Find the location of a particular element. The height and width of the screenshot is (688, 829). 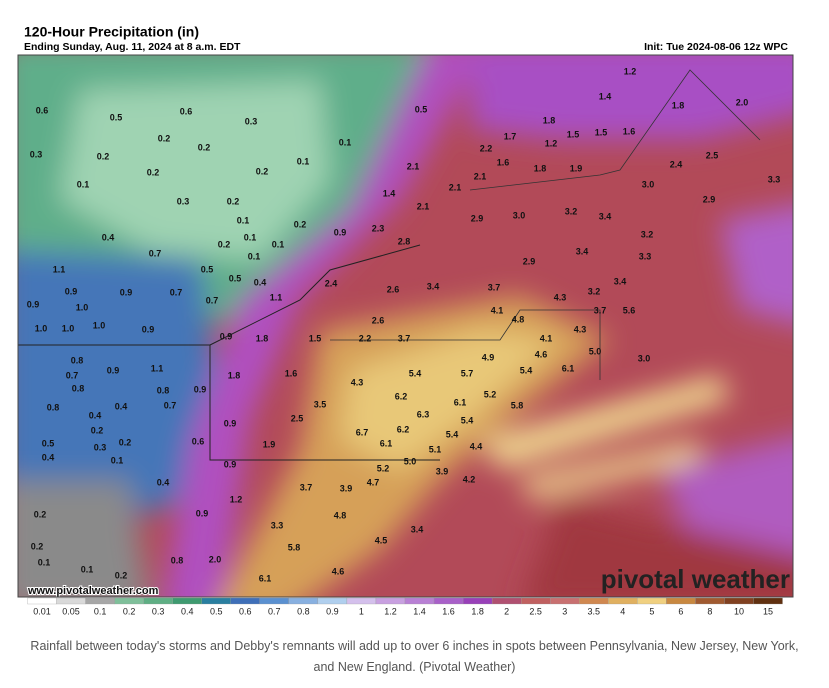

colorbar-label: 0.2 is located at coordinates (129, 611).